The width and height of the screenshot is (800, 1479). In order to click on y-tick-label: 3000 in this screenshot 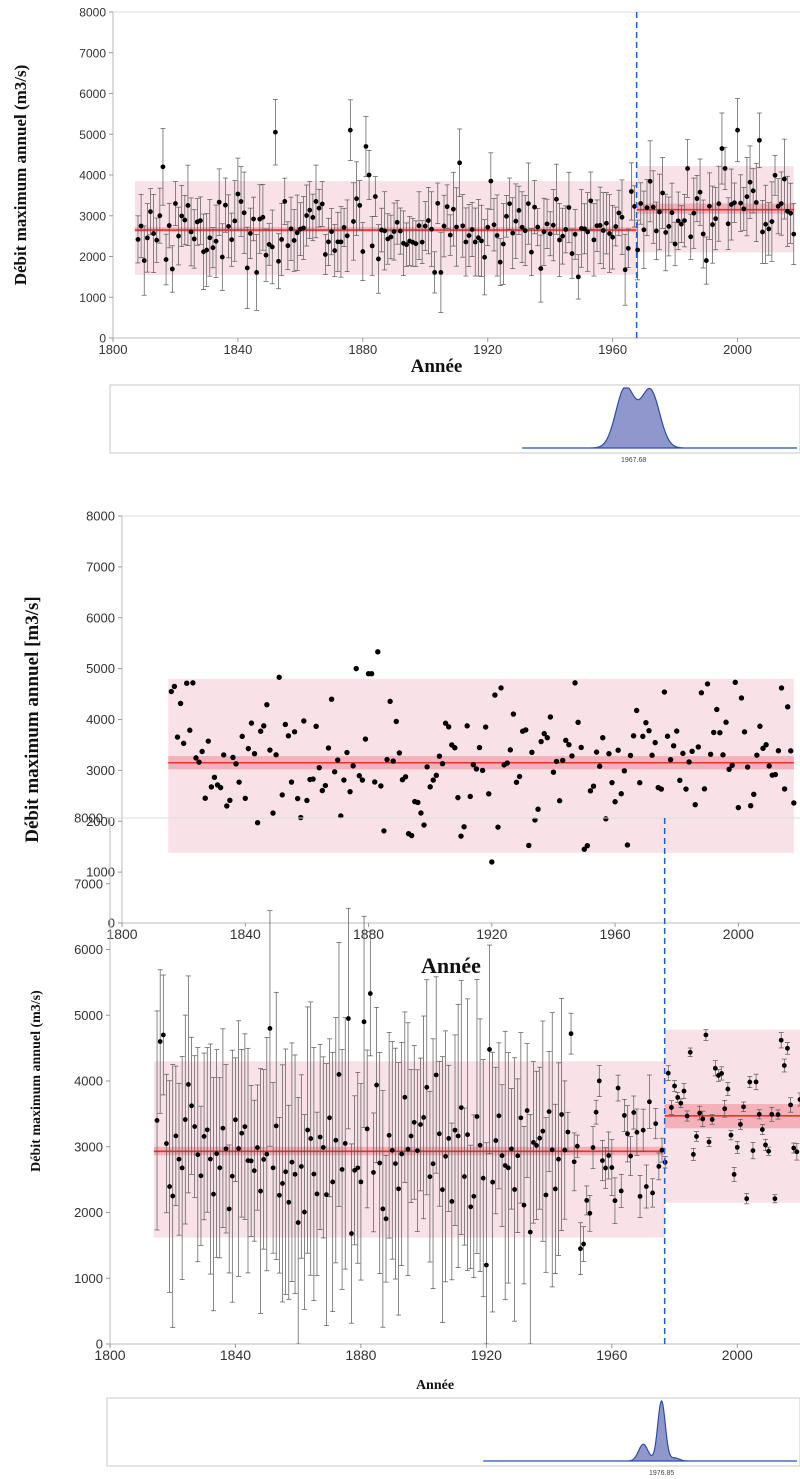, I will do `click(100, 770)`.